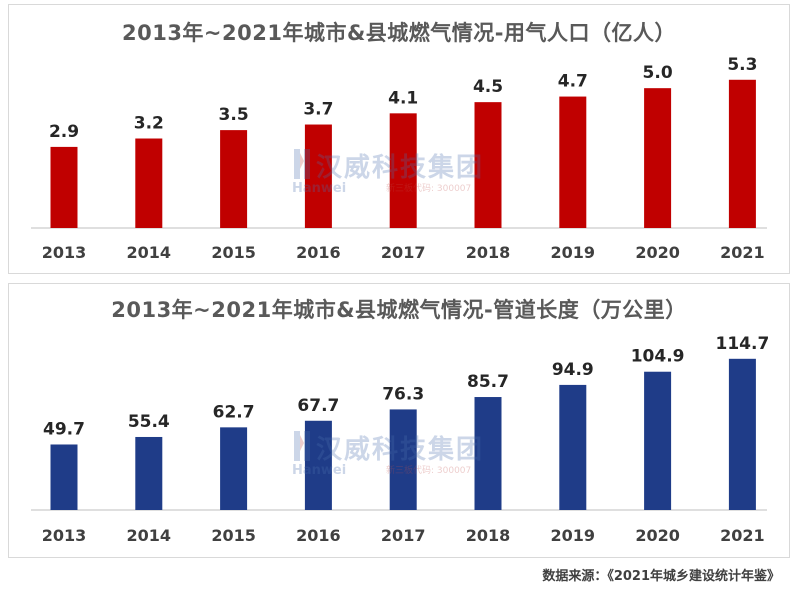  What do you see at coordinates (661, 576) in the screenshot?
I see `data-source-note: 数据来源：《2021年城乡建设统计年鉴》` at bounding box center [661, 576].